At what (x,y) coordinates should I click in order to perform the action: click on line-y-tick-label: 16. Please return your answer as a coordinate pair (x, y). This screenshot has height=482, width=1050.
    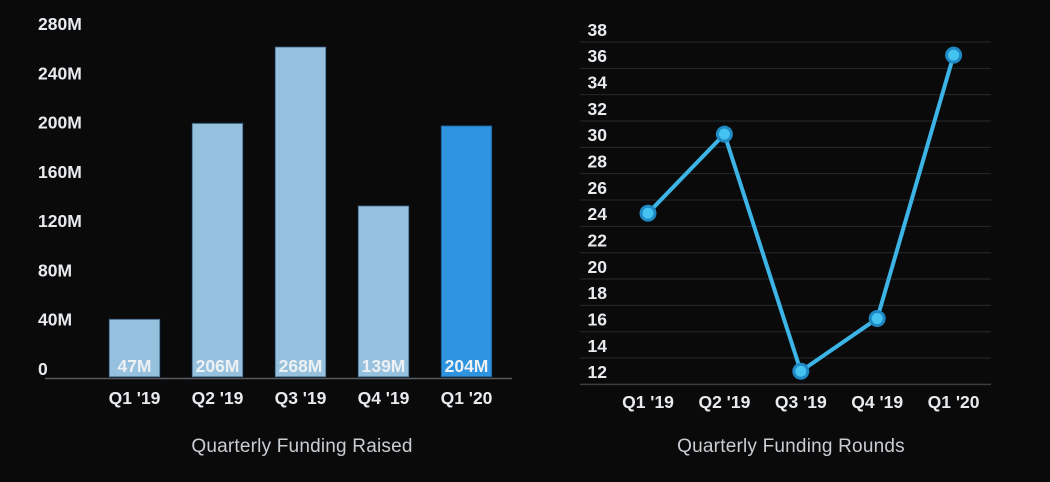
    Looking at the image, I should click on (598, 320).